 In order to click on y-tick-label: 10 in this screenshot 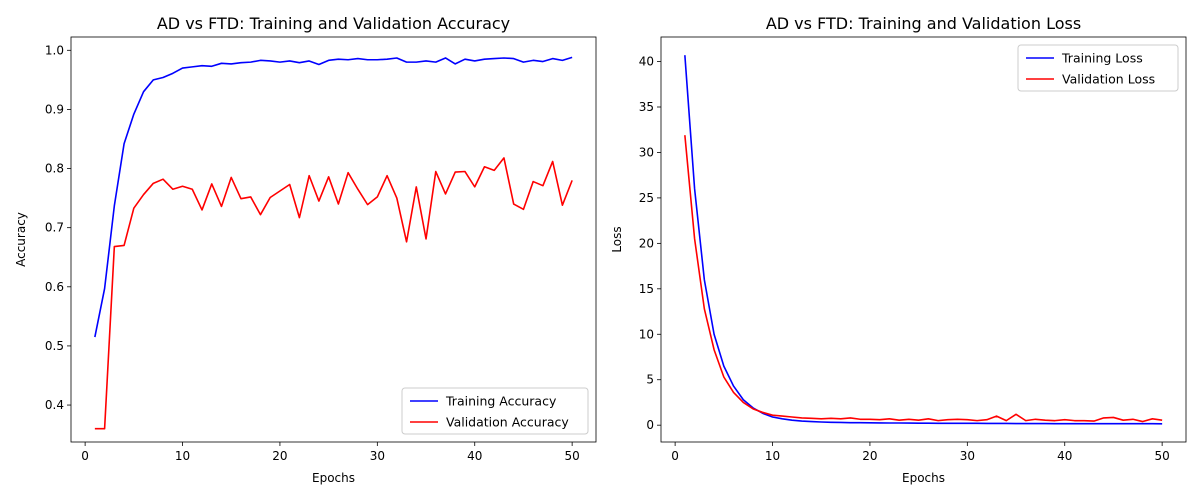, I will do `click(646, 334)`.